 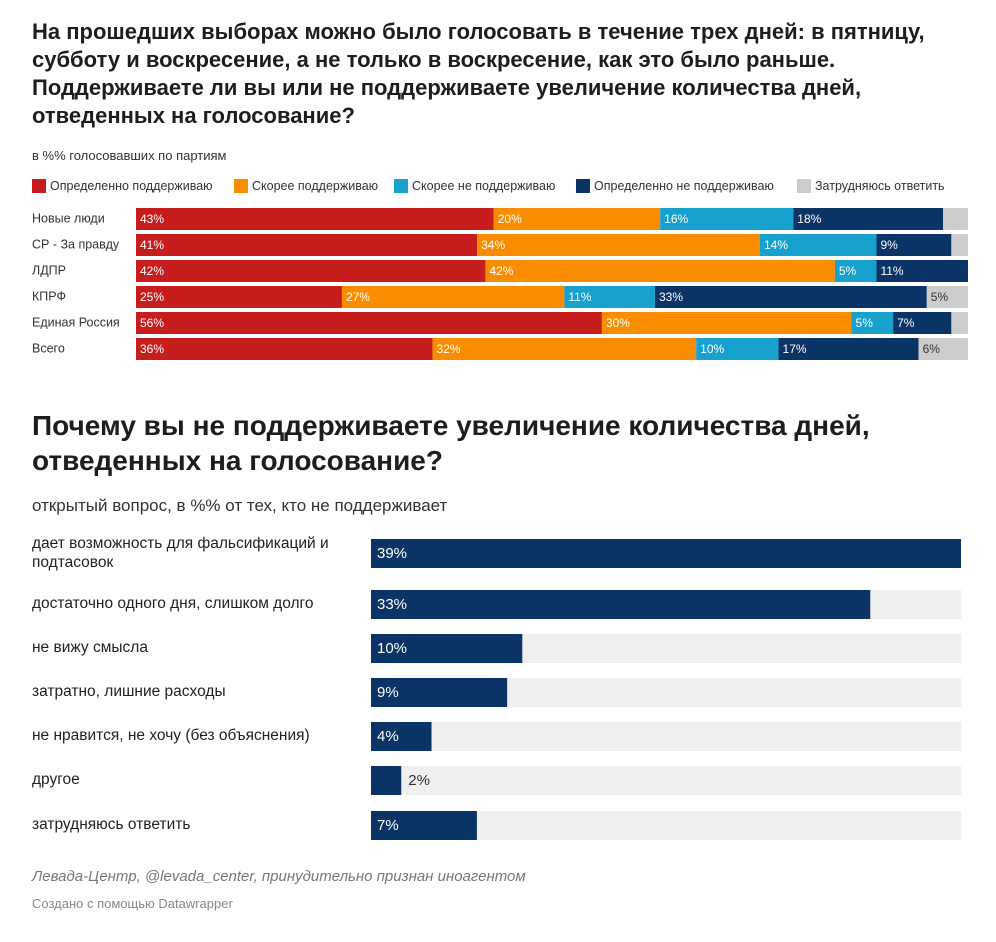 I want to click on category-label: СР - За правду, so click(x=76, y=244).